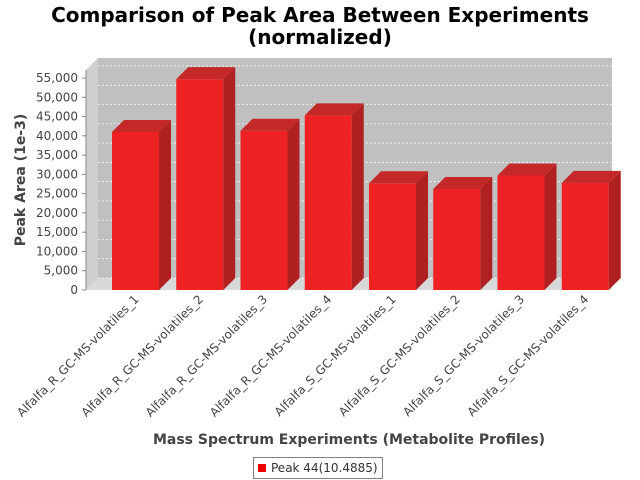 This screenshot has width=640, height=480. I want to click on y-tick-label: 0, so click(74, 290).